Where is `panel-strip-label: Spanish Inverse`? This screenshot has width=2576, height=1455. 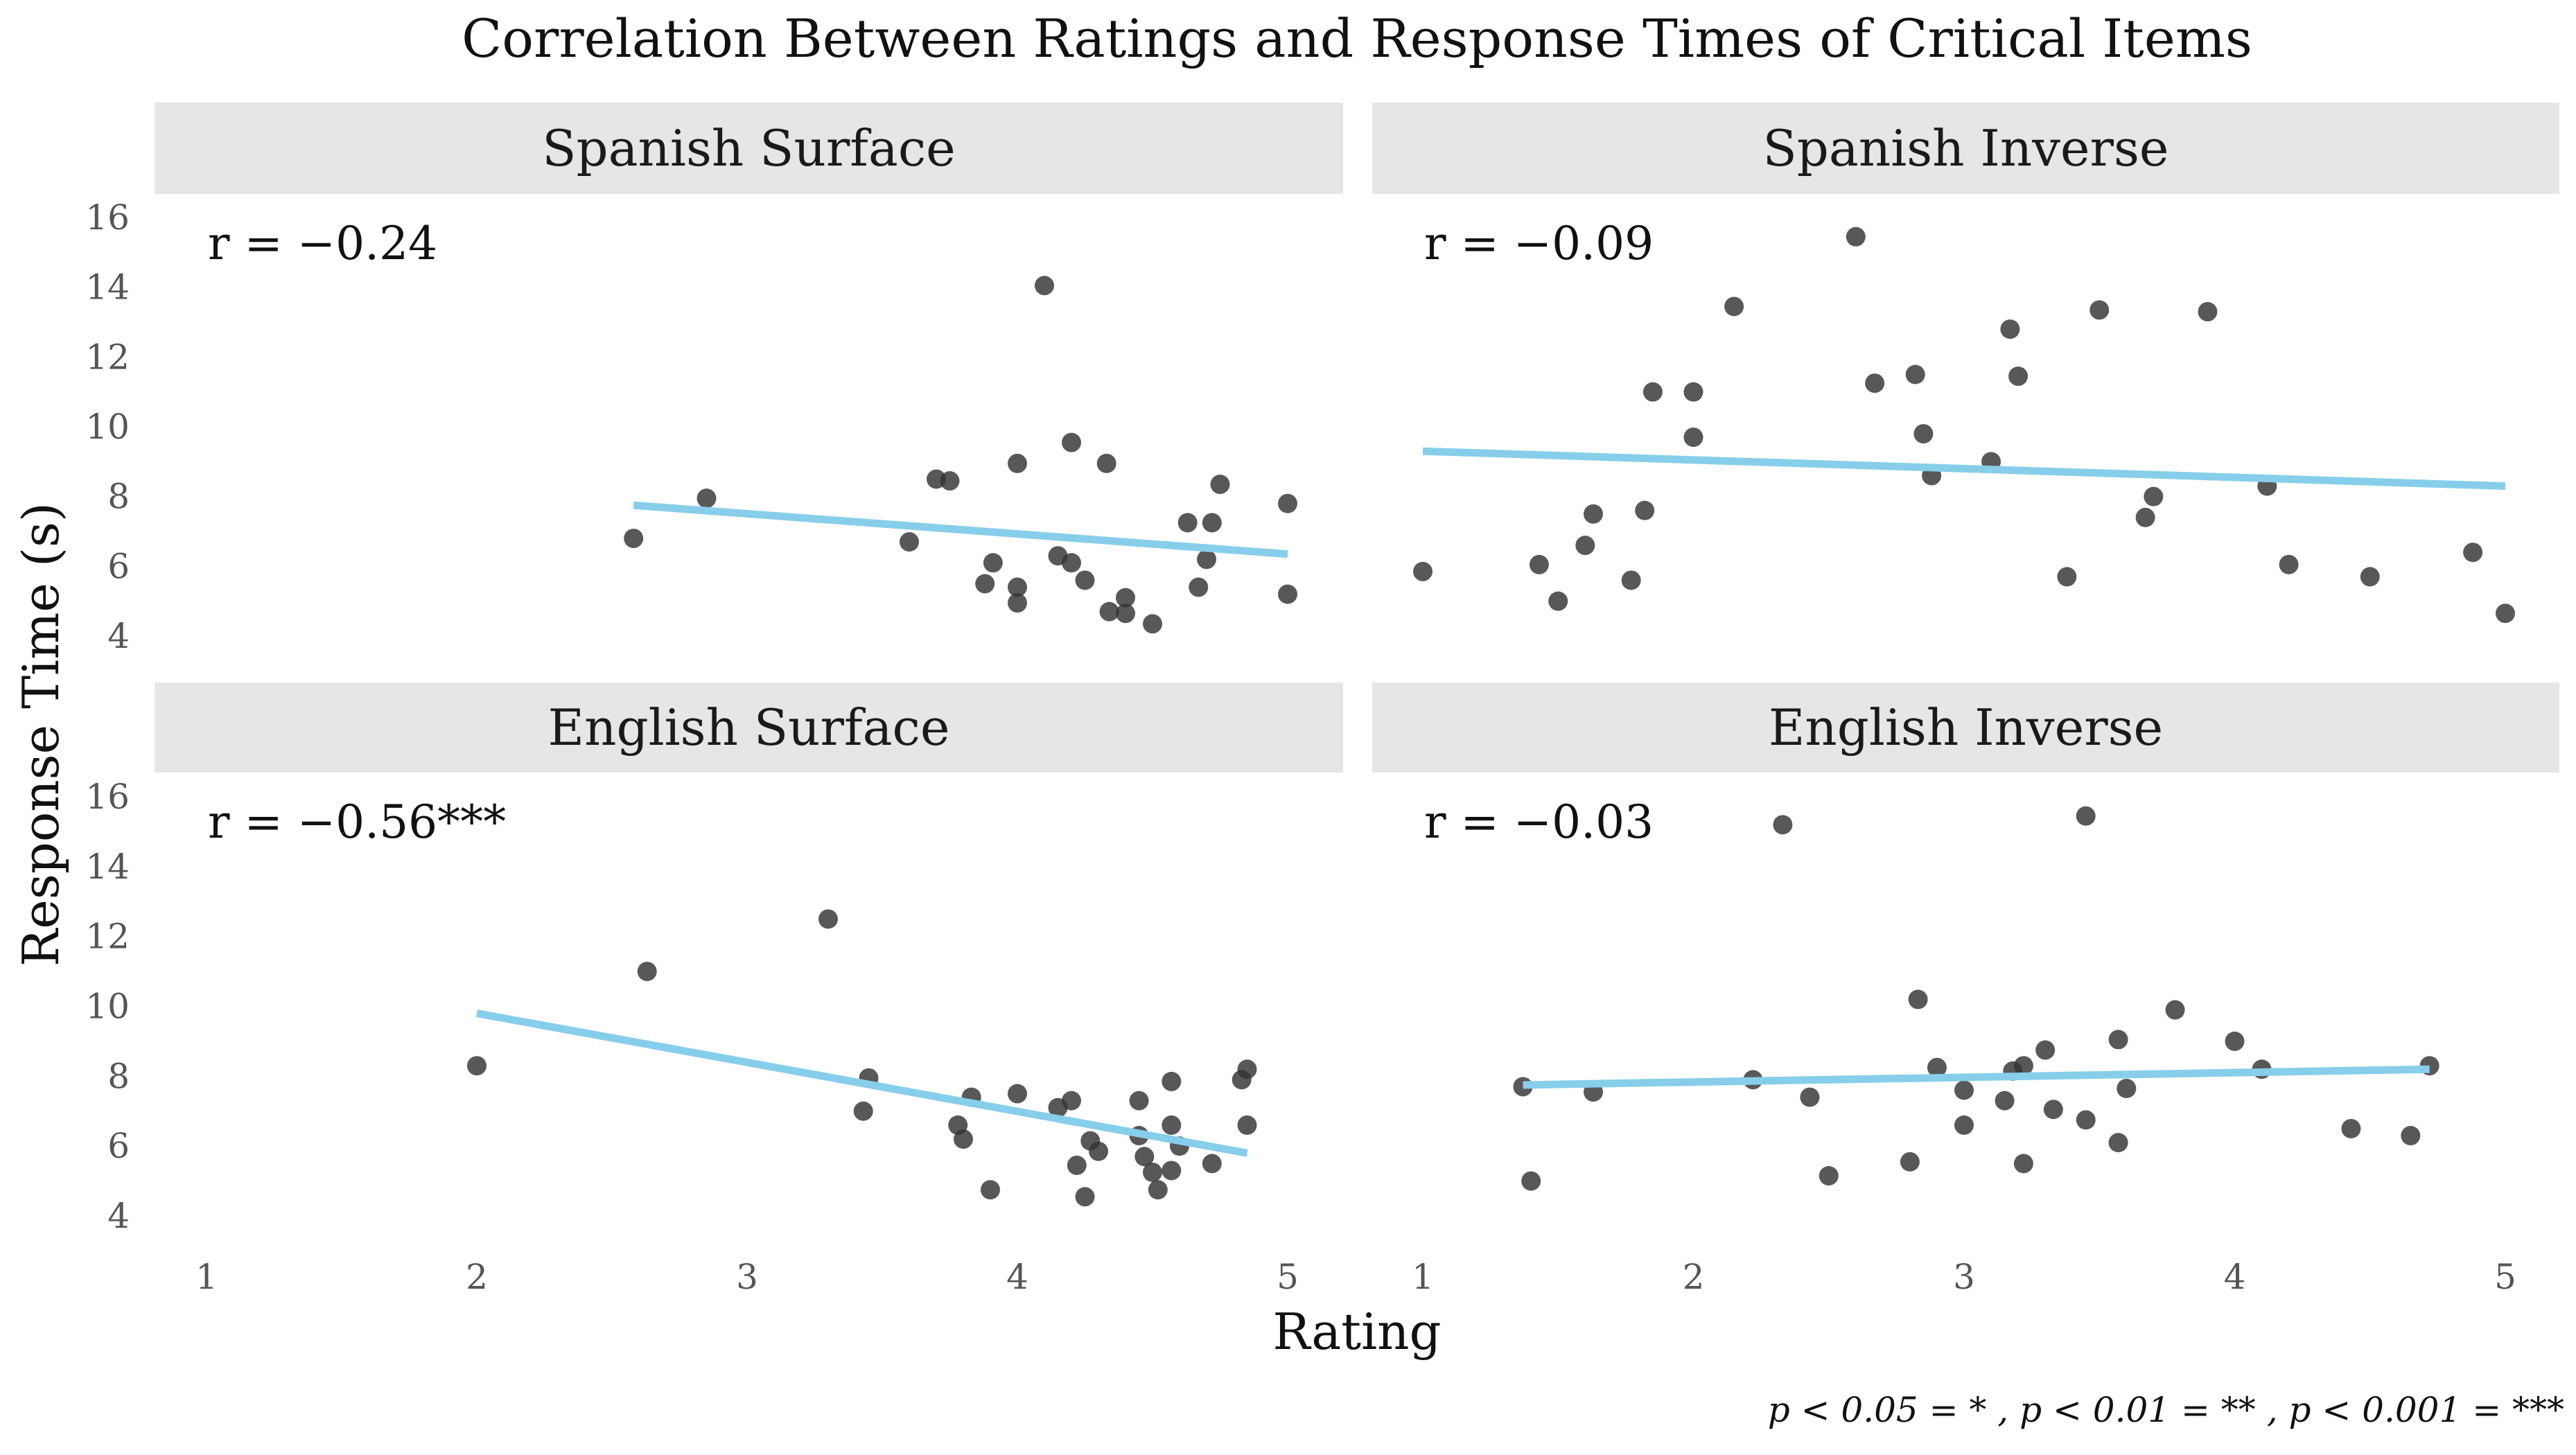 panel-strip-label: Spanish Inverse is located at coordinates (1965, 148).